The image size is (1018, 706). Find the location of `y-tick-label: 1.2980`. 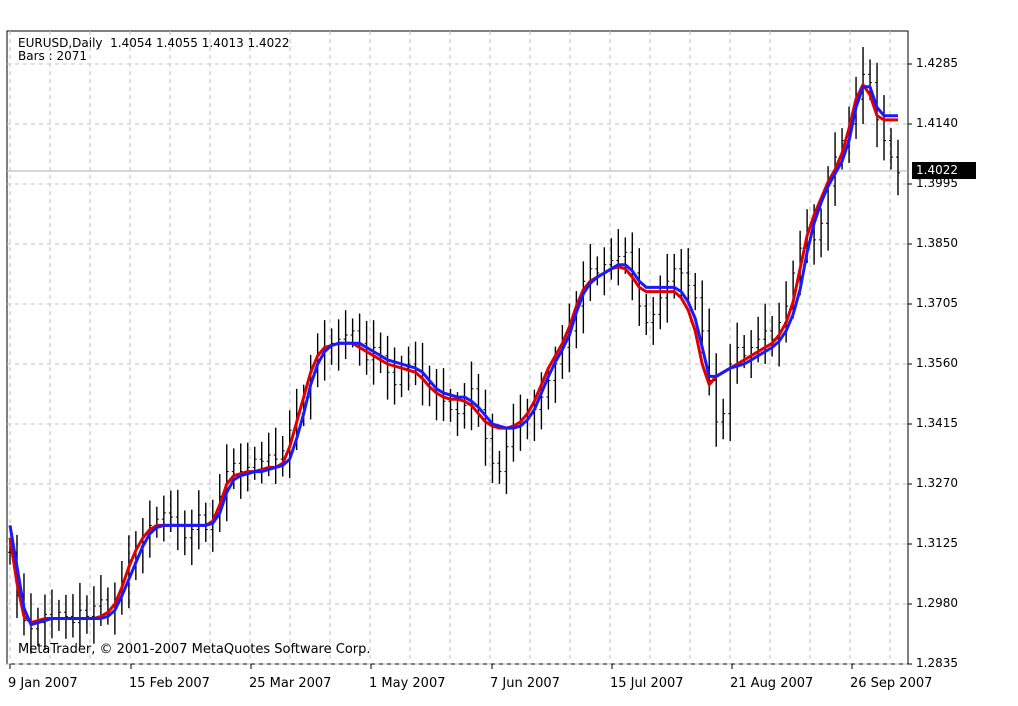

y-tick-label: 1.2980 is located at coordinates (937, 603).